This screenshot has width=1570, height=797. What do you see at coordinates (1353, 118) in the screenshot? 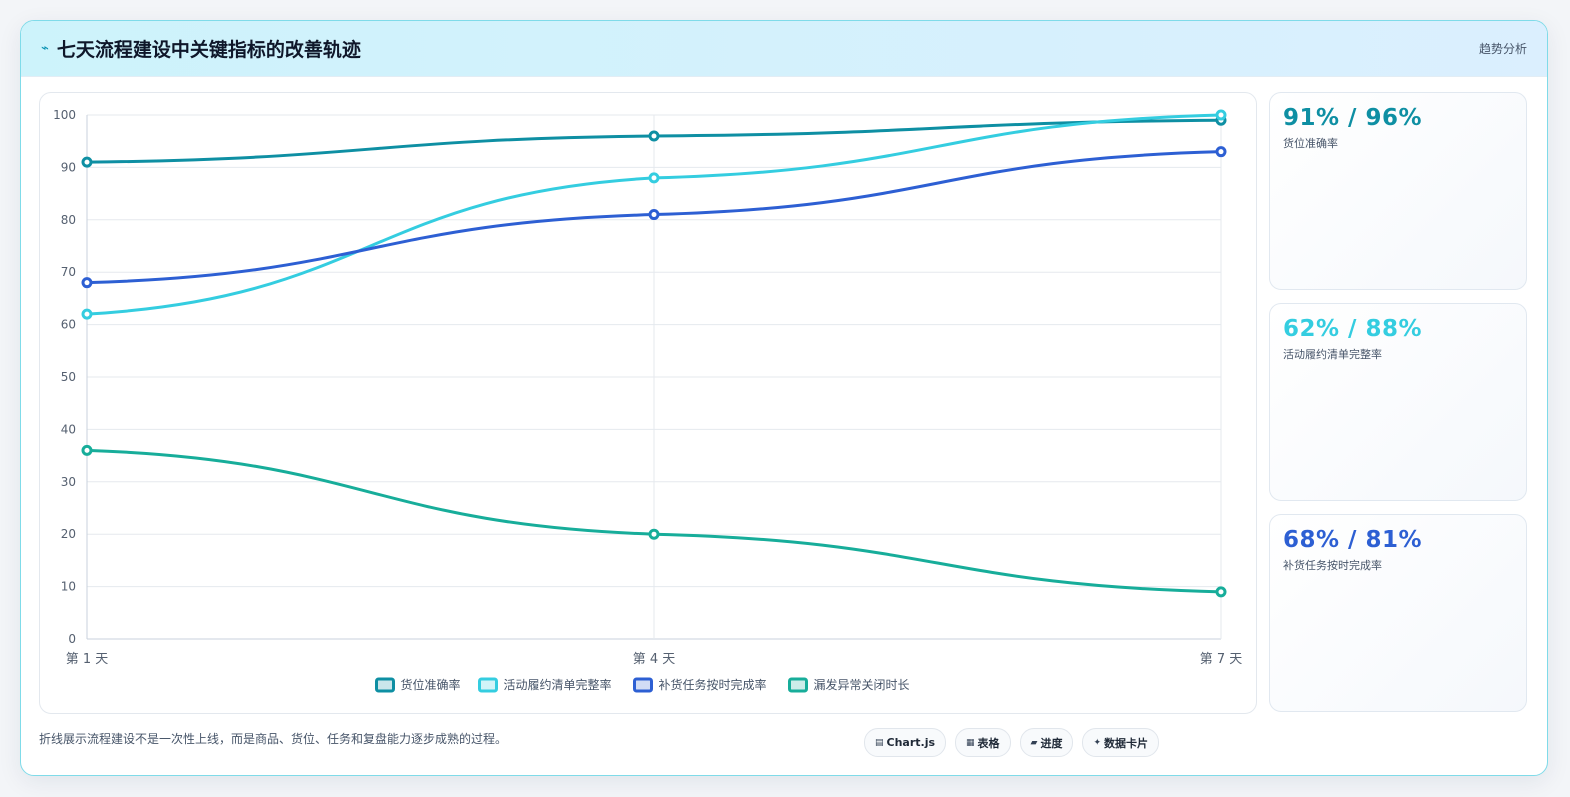
I see `stat-value: 91% / 96%` at bounding box center [1353, 118].